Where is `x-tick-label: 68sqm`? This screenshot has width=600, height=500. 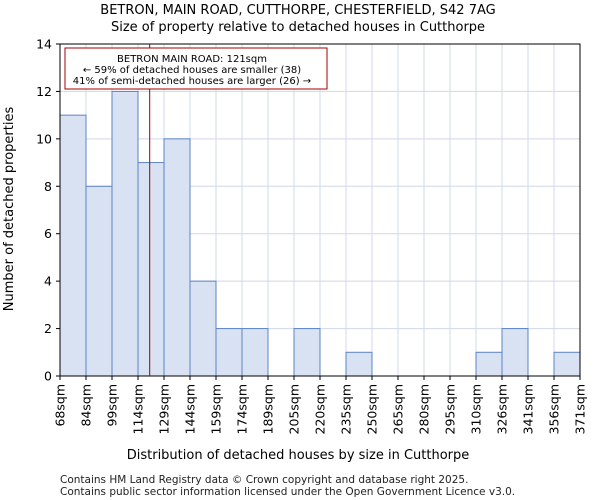 x-tick-label: 68sqm is located at coordinates (60, 405).